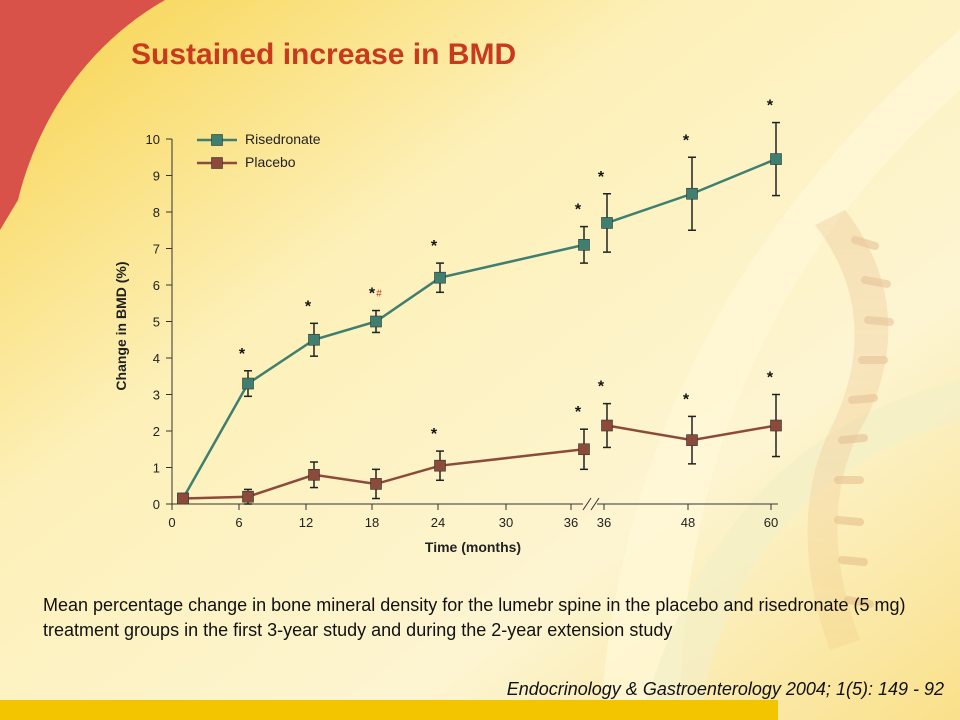 The image size is (960, 720). I want to click on series-placebo: * * * * *, so click(479, 437).